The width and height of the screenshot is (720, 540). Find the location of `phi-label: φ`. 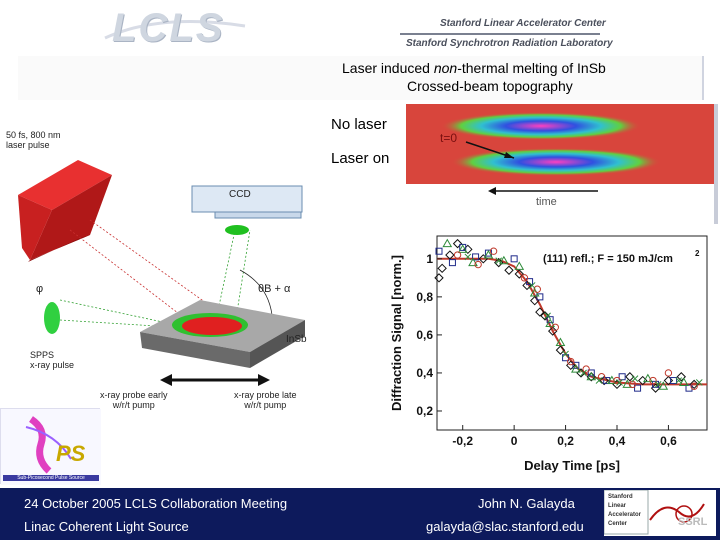

phi-label: φ is located at coordinates (40, 289).